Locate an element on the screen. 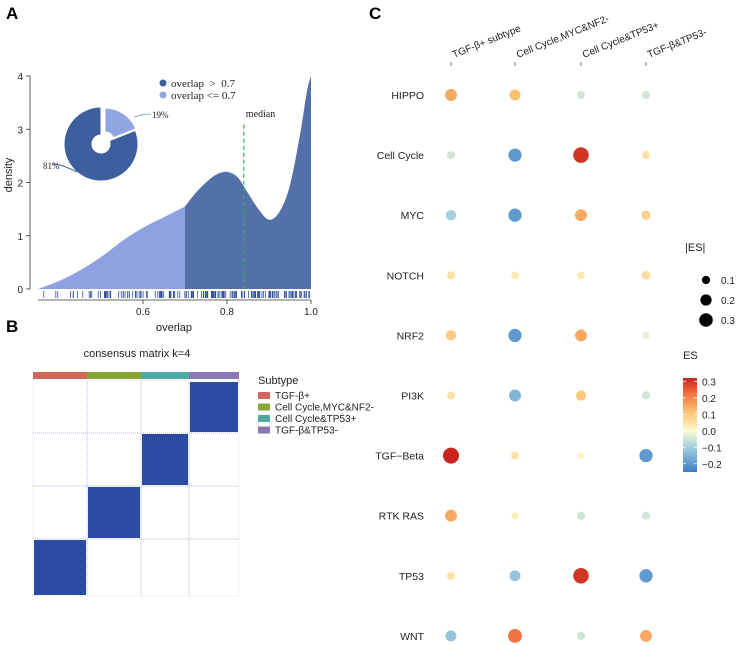  density-ylabel: density is located at coordinates (9, 174).